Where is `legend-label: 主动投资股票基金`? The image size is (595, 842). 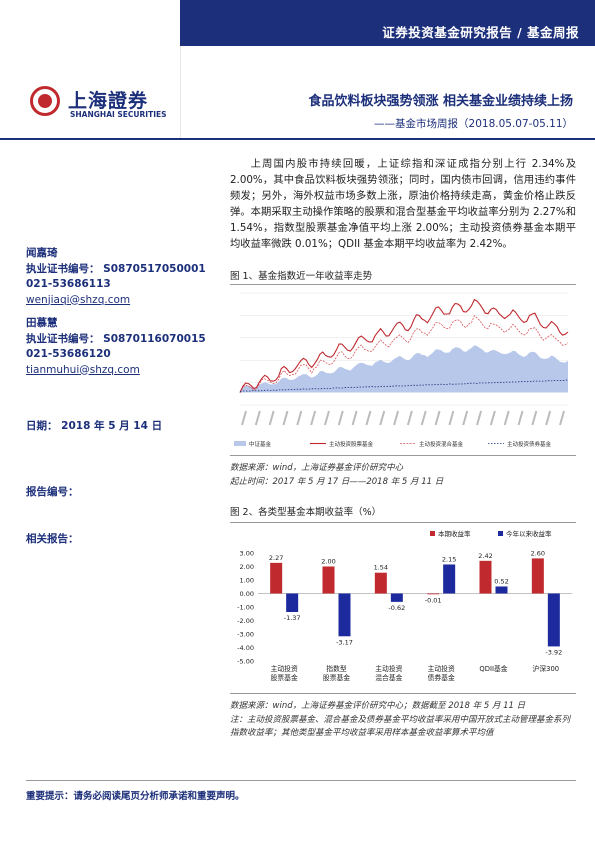
legend-label: 主动投资股票基金 is located at coordinates (351, 444).